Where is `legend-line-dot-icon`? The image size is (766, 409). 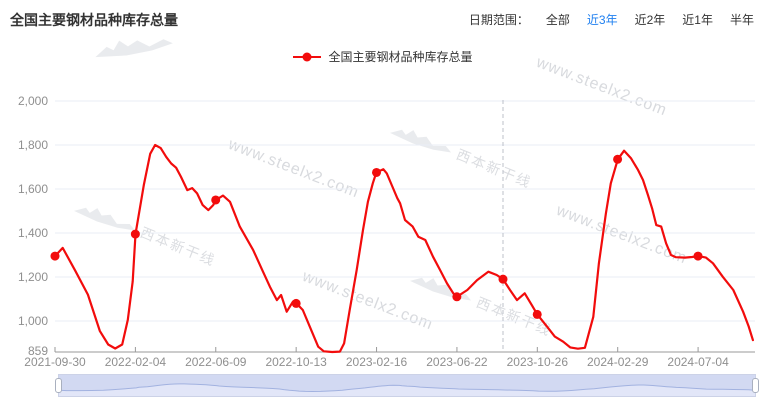
legend-line-dot-icon is located at coordinates (307, 57).